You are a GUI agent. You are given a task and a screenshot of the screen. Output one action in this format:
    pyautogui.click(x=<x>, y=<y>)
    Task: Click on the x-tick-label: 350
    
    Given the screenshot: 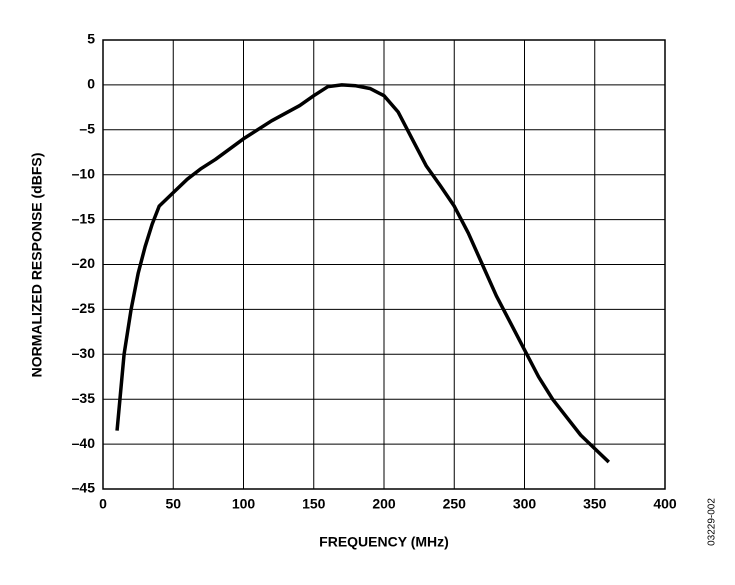 What is the action you would take?
    pyautogui.click(x=595, y=504)
    